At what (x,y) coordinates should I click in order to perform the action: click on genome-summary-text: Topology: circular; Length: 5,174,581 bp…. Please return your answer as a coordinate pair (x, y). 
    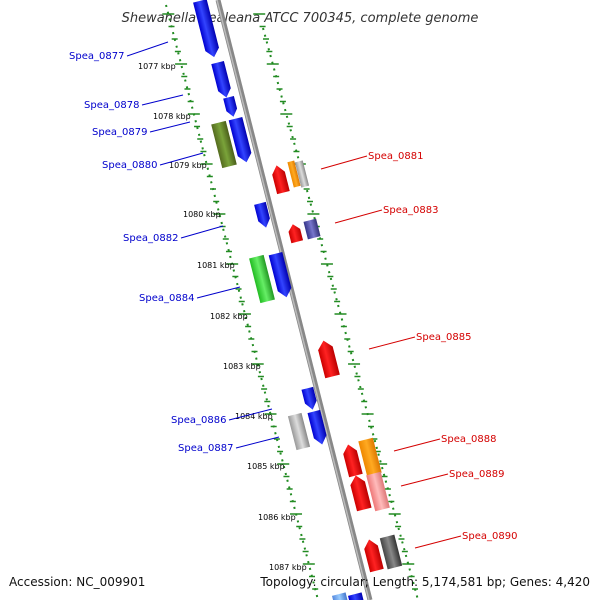
    Looking at the image, I should click on (425, 582).